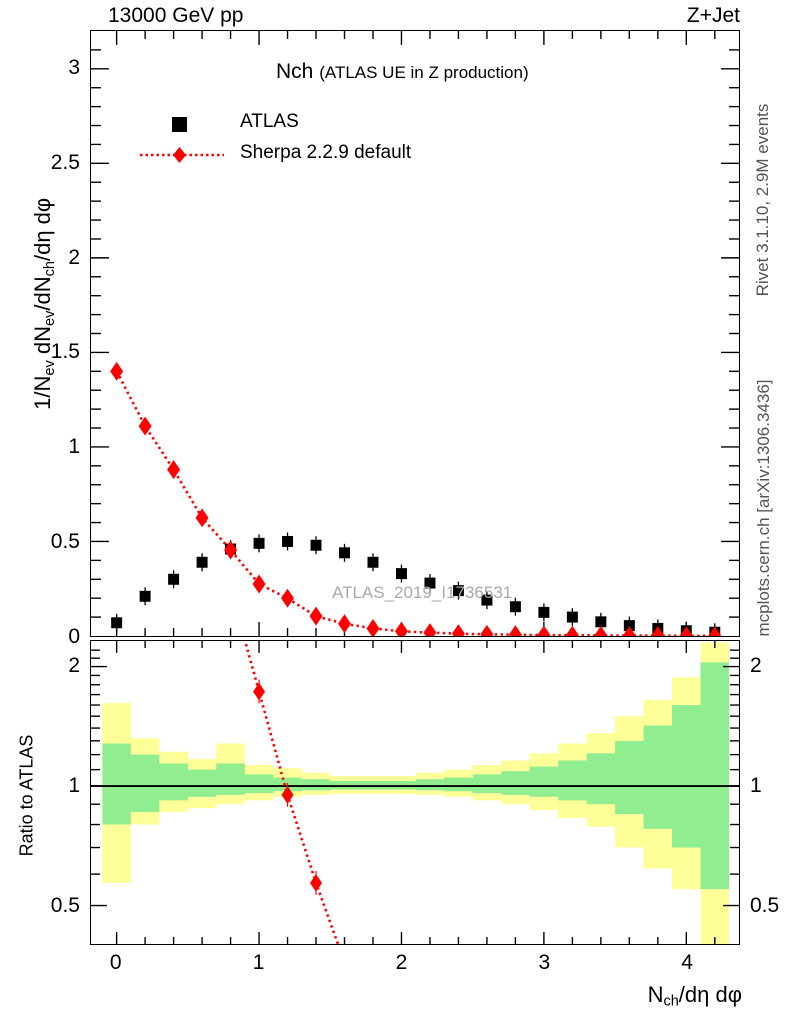  I want to click on legend: ATLAS Sherpa 2.2.9 default, so click(286, 139).